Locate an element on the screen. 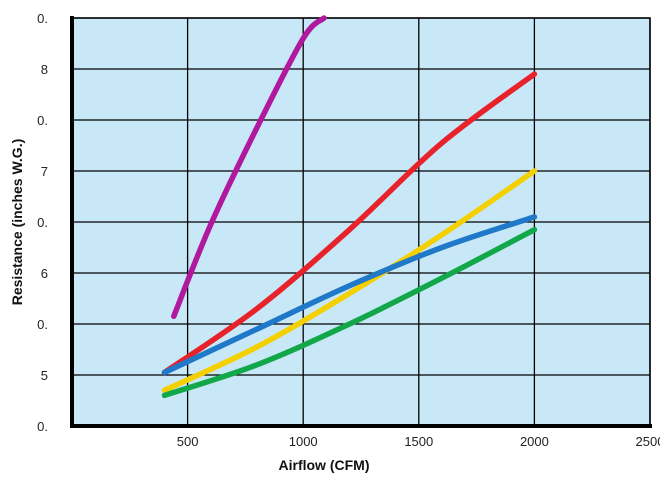  y-tick-label: 6 is located at coordinates (44, 273).